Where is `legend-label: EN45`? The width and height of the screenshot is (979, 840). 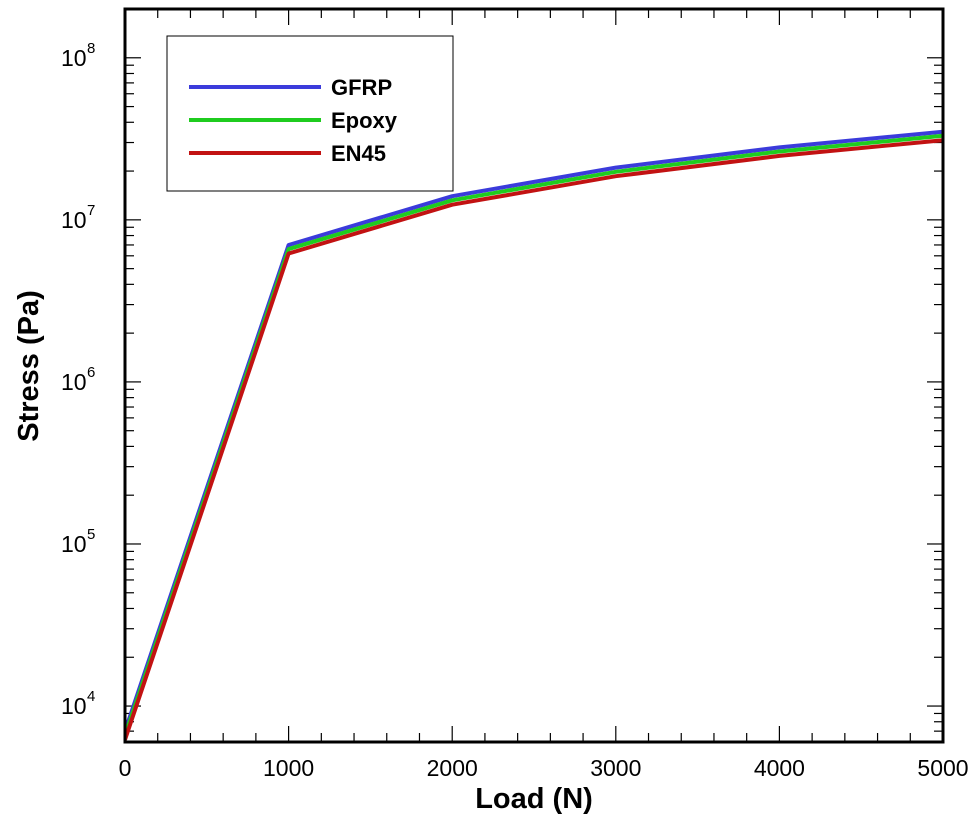
legend-label: EN45 is located at coordinates (358, 153).